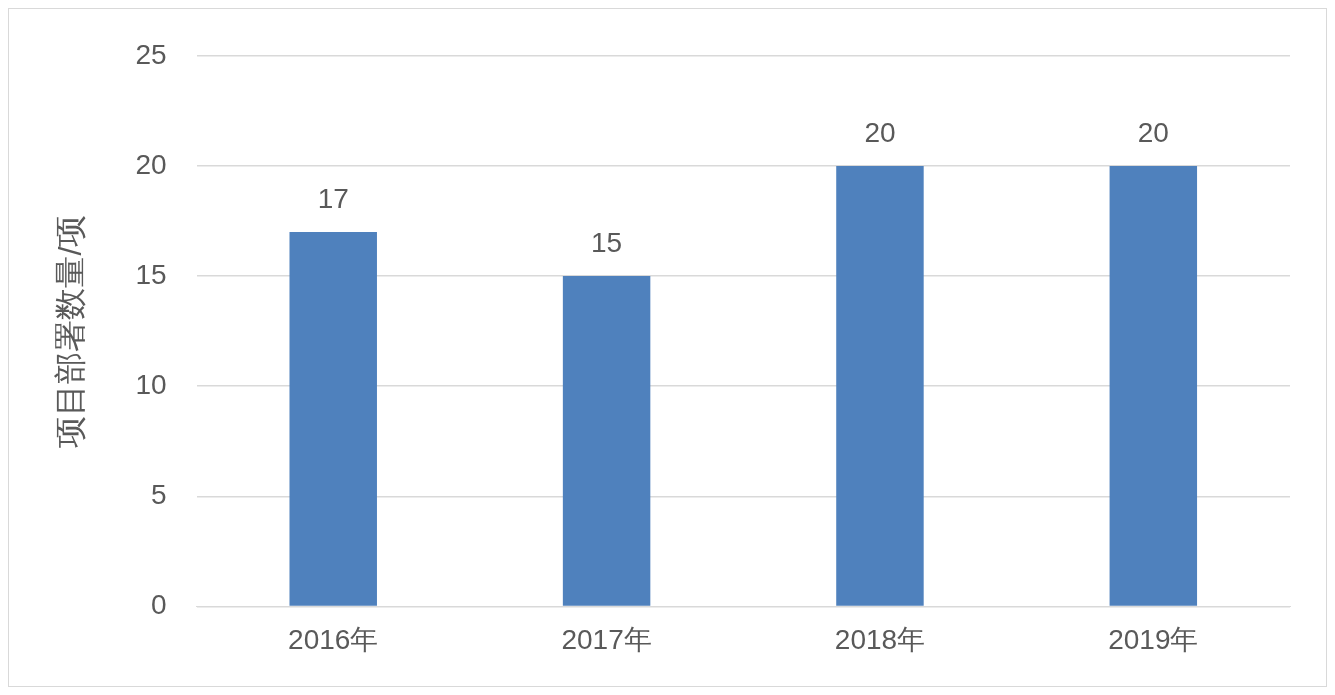 This screenshot has width=1335, height=695. Describe the element at coordinates (606, 639) in the screenshot. I see `x-tick-label: 2017年` at that location.